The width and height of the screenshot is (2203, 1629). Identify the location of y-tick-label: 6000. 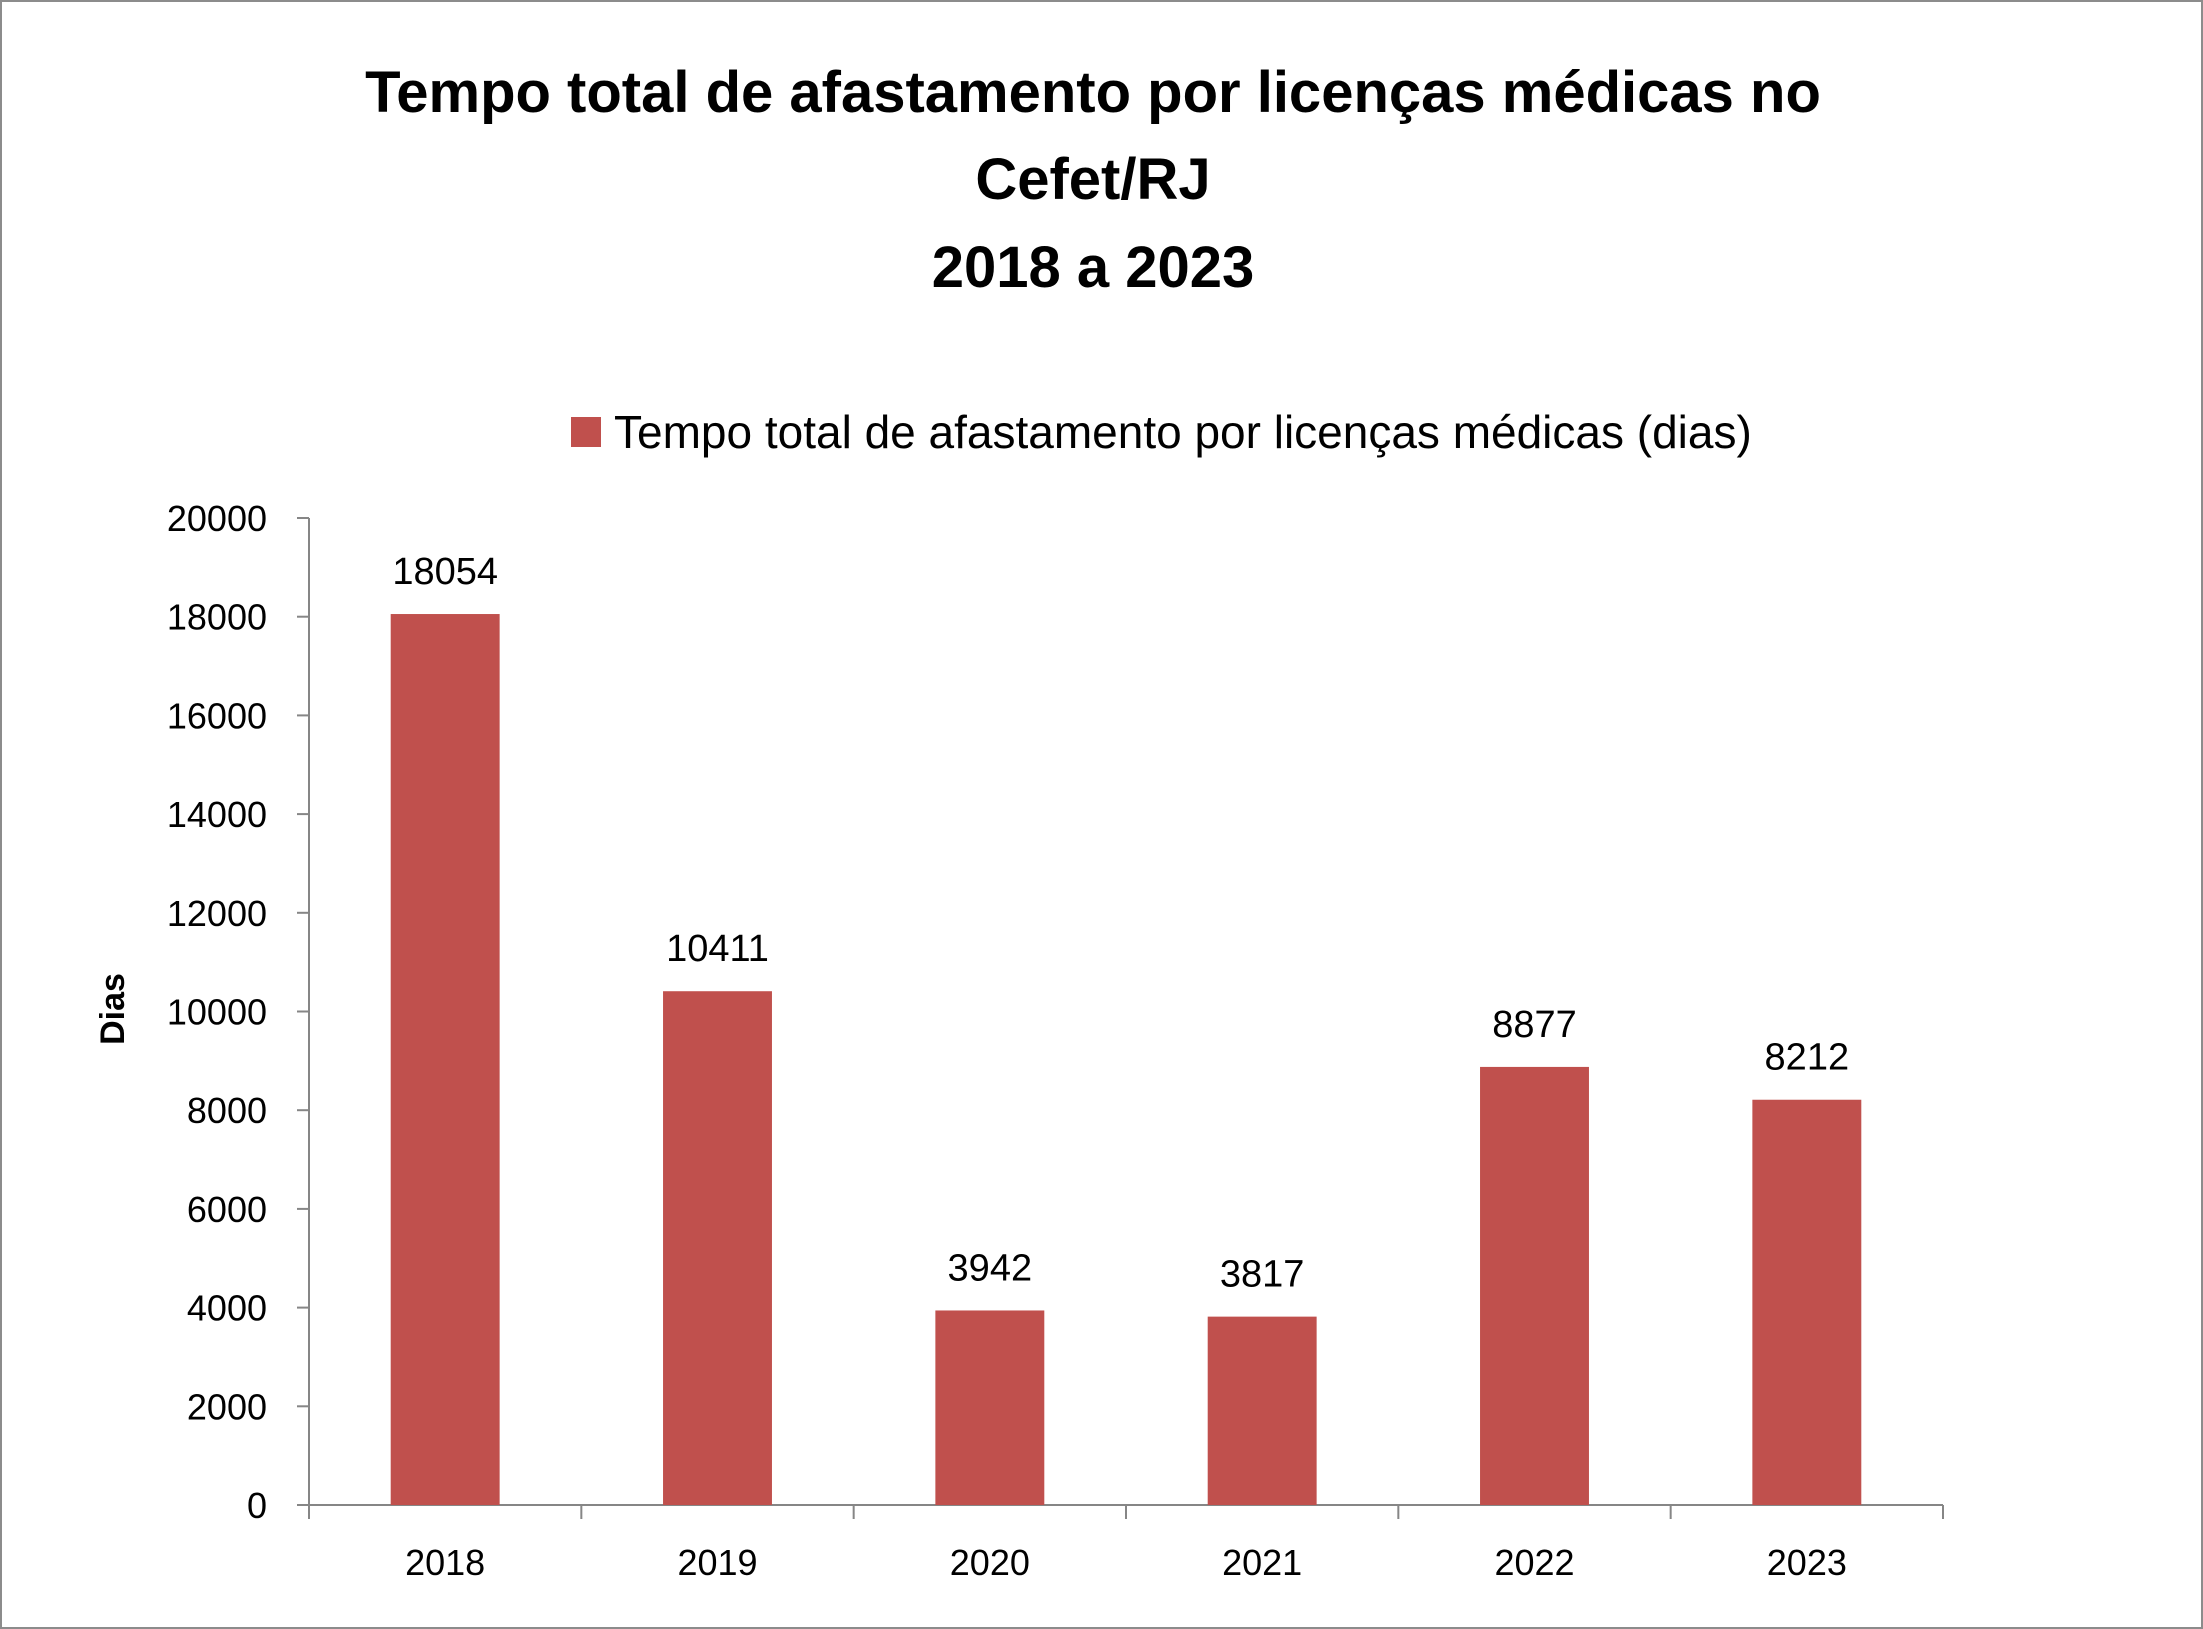
(227, 1209).